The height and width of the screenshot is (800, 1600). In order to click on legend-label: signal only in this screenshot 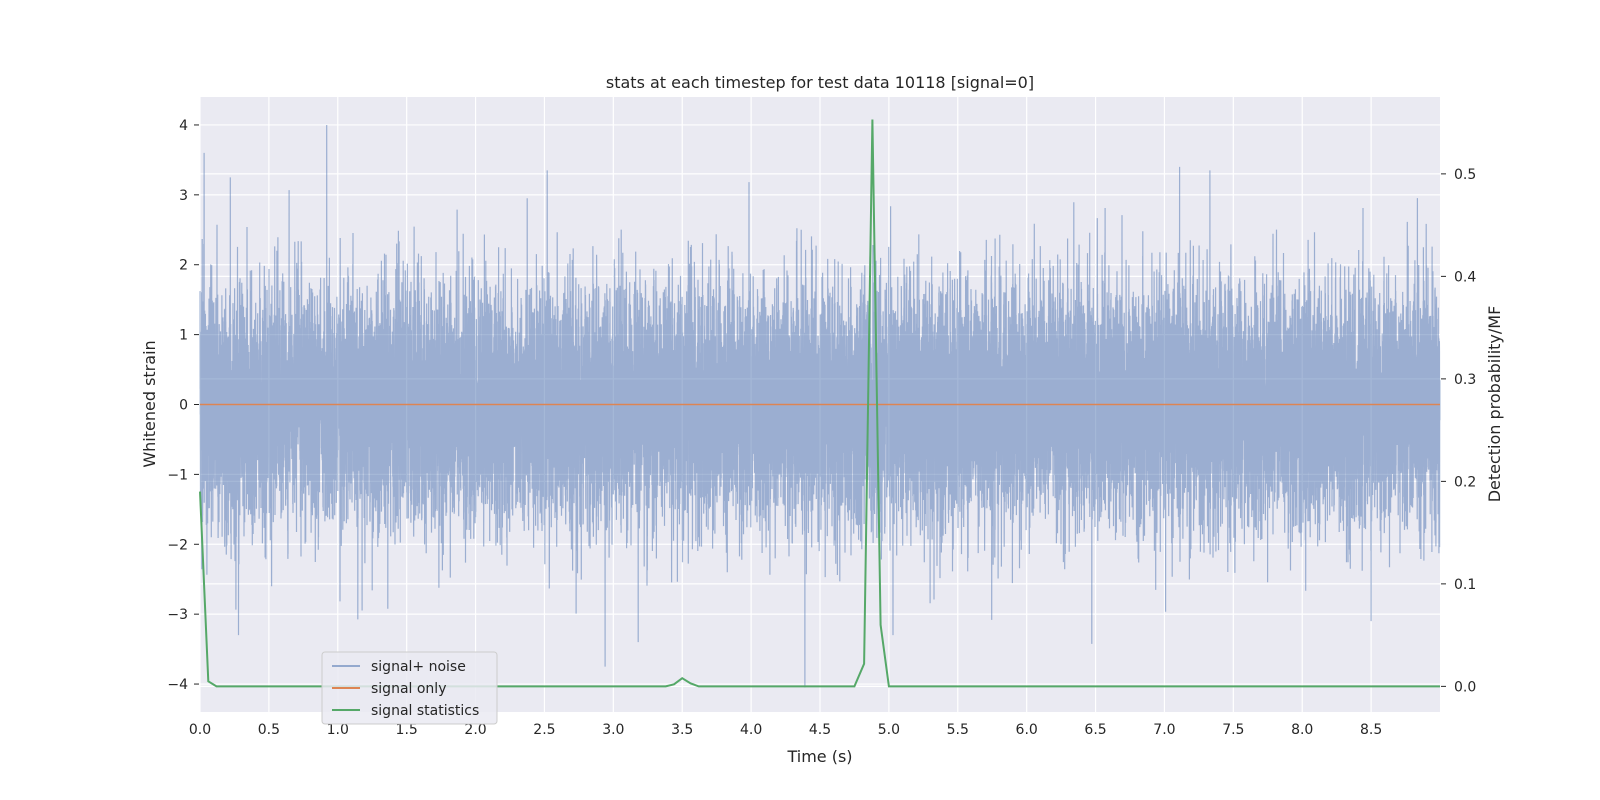, I will do `click(408, 689)`.